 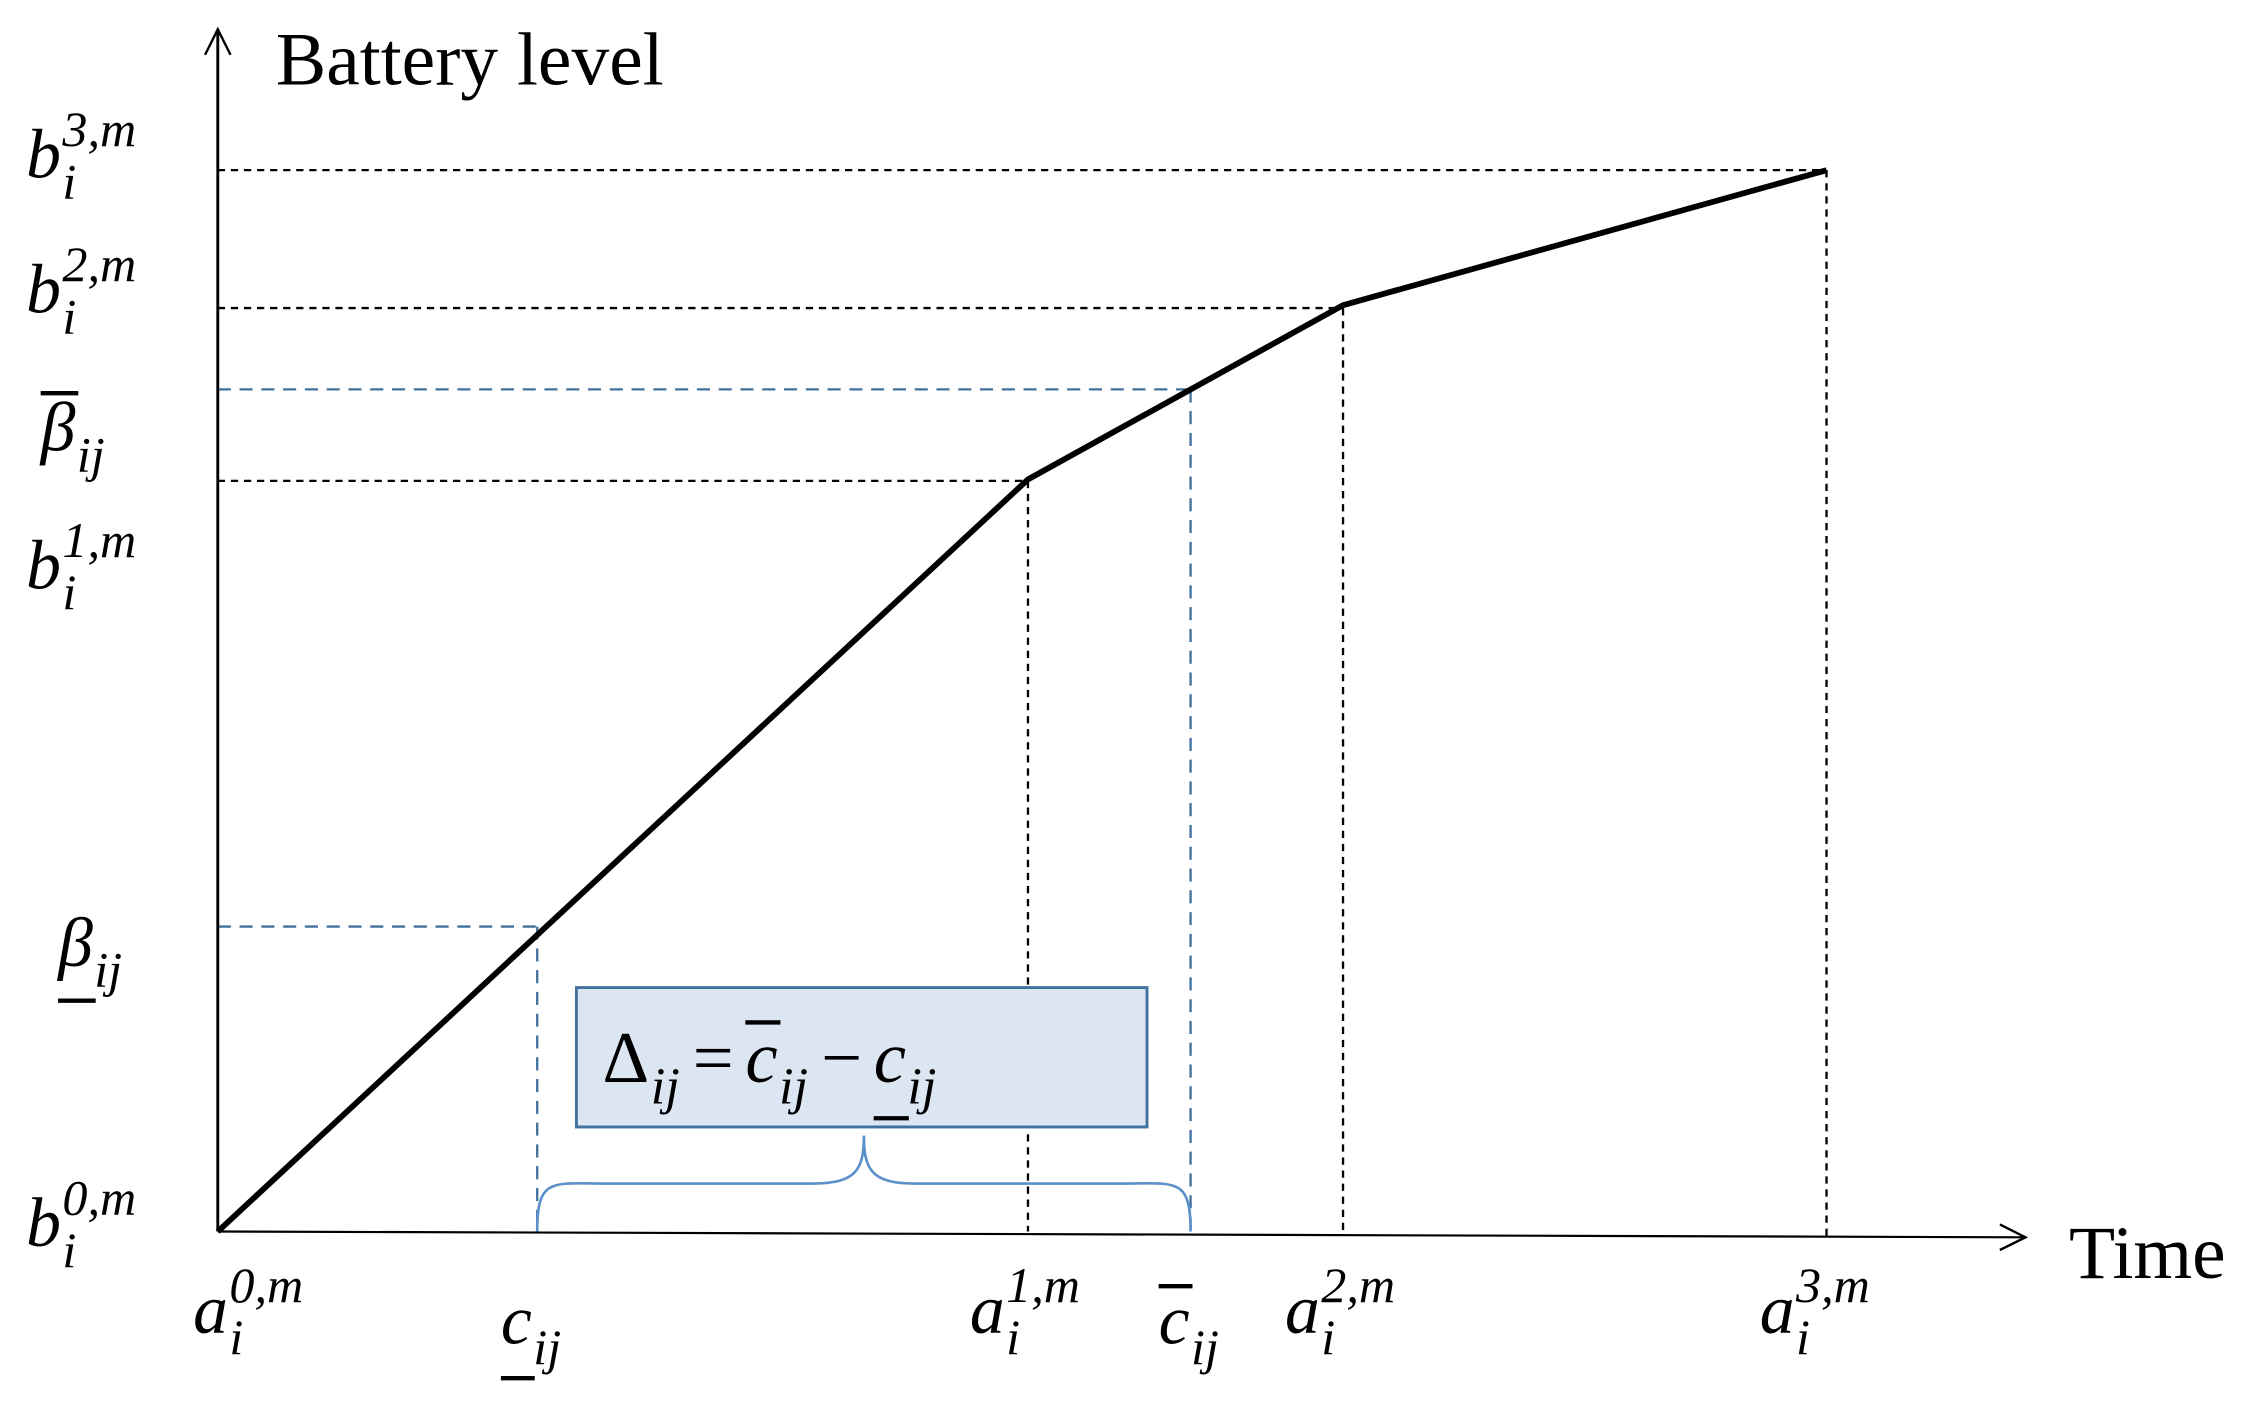 I want to click on brace, so click(x=863, y=1183).